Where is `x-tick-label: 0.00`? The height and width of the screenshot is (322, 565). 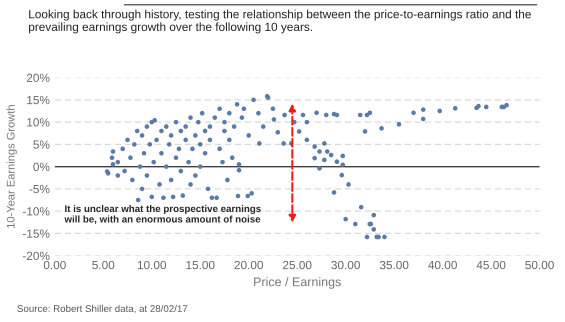 x-tick-label: 0.00 is located at coordinates (55, 265).